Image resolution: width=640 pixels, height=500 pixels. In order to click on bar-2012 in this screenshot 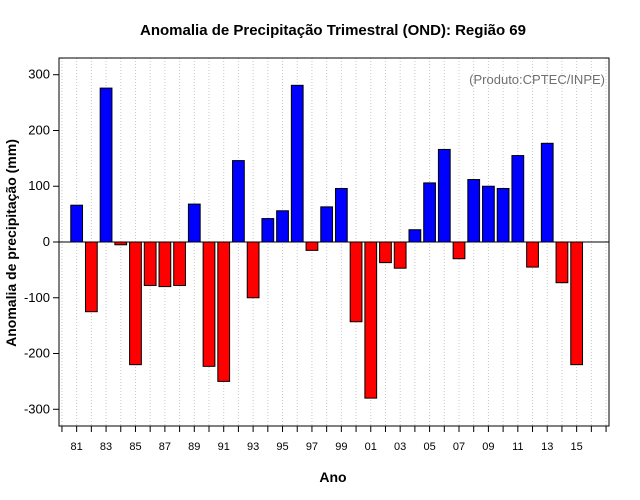, I will do `click(532, 254)`.